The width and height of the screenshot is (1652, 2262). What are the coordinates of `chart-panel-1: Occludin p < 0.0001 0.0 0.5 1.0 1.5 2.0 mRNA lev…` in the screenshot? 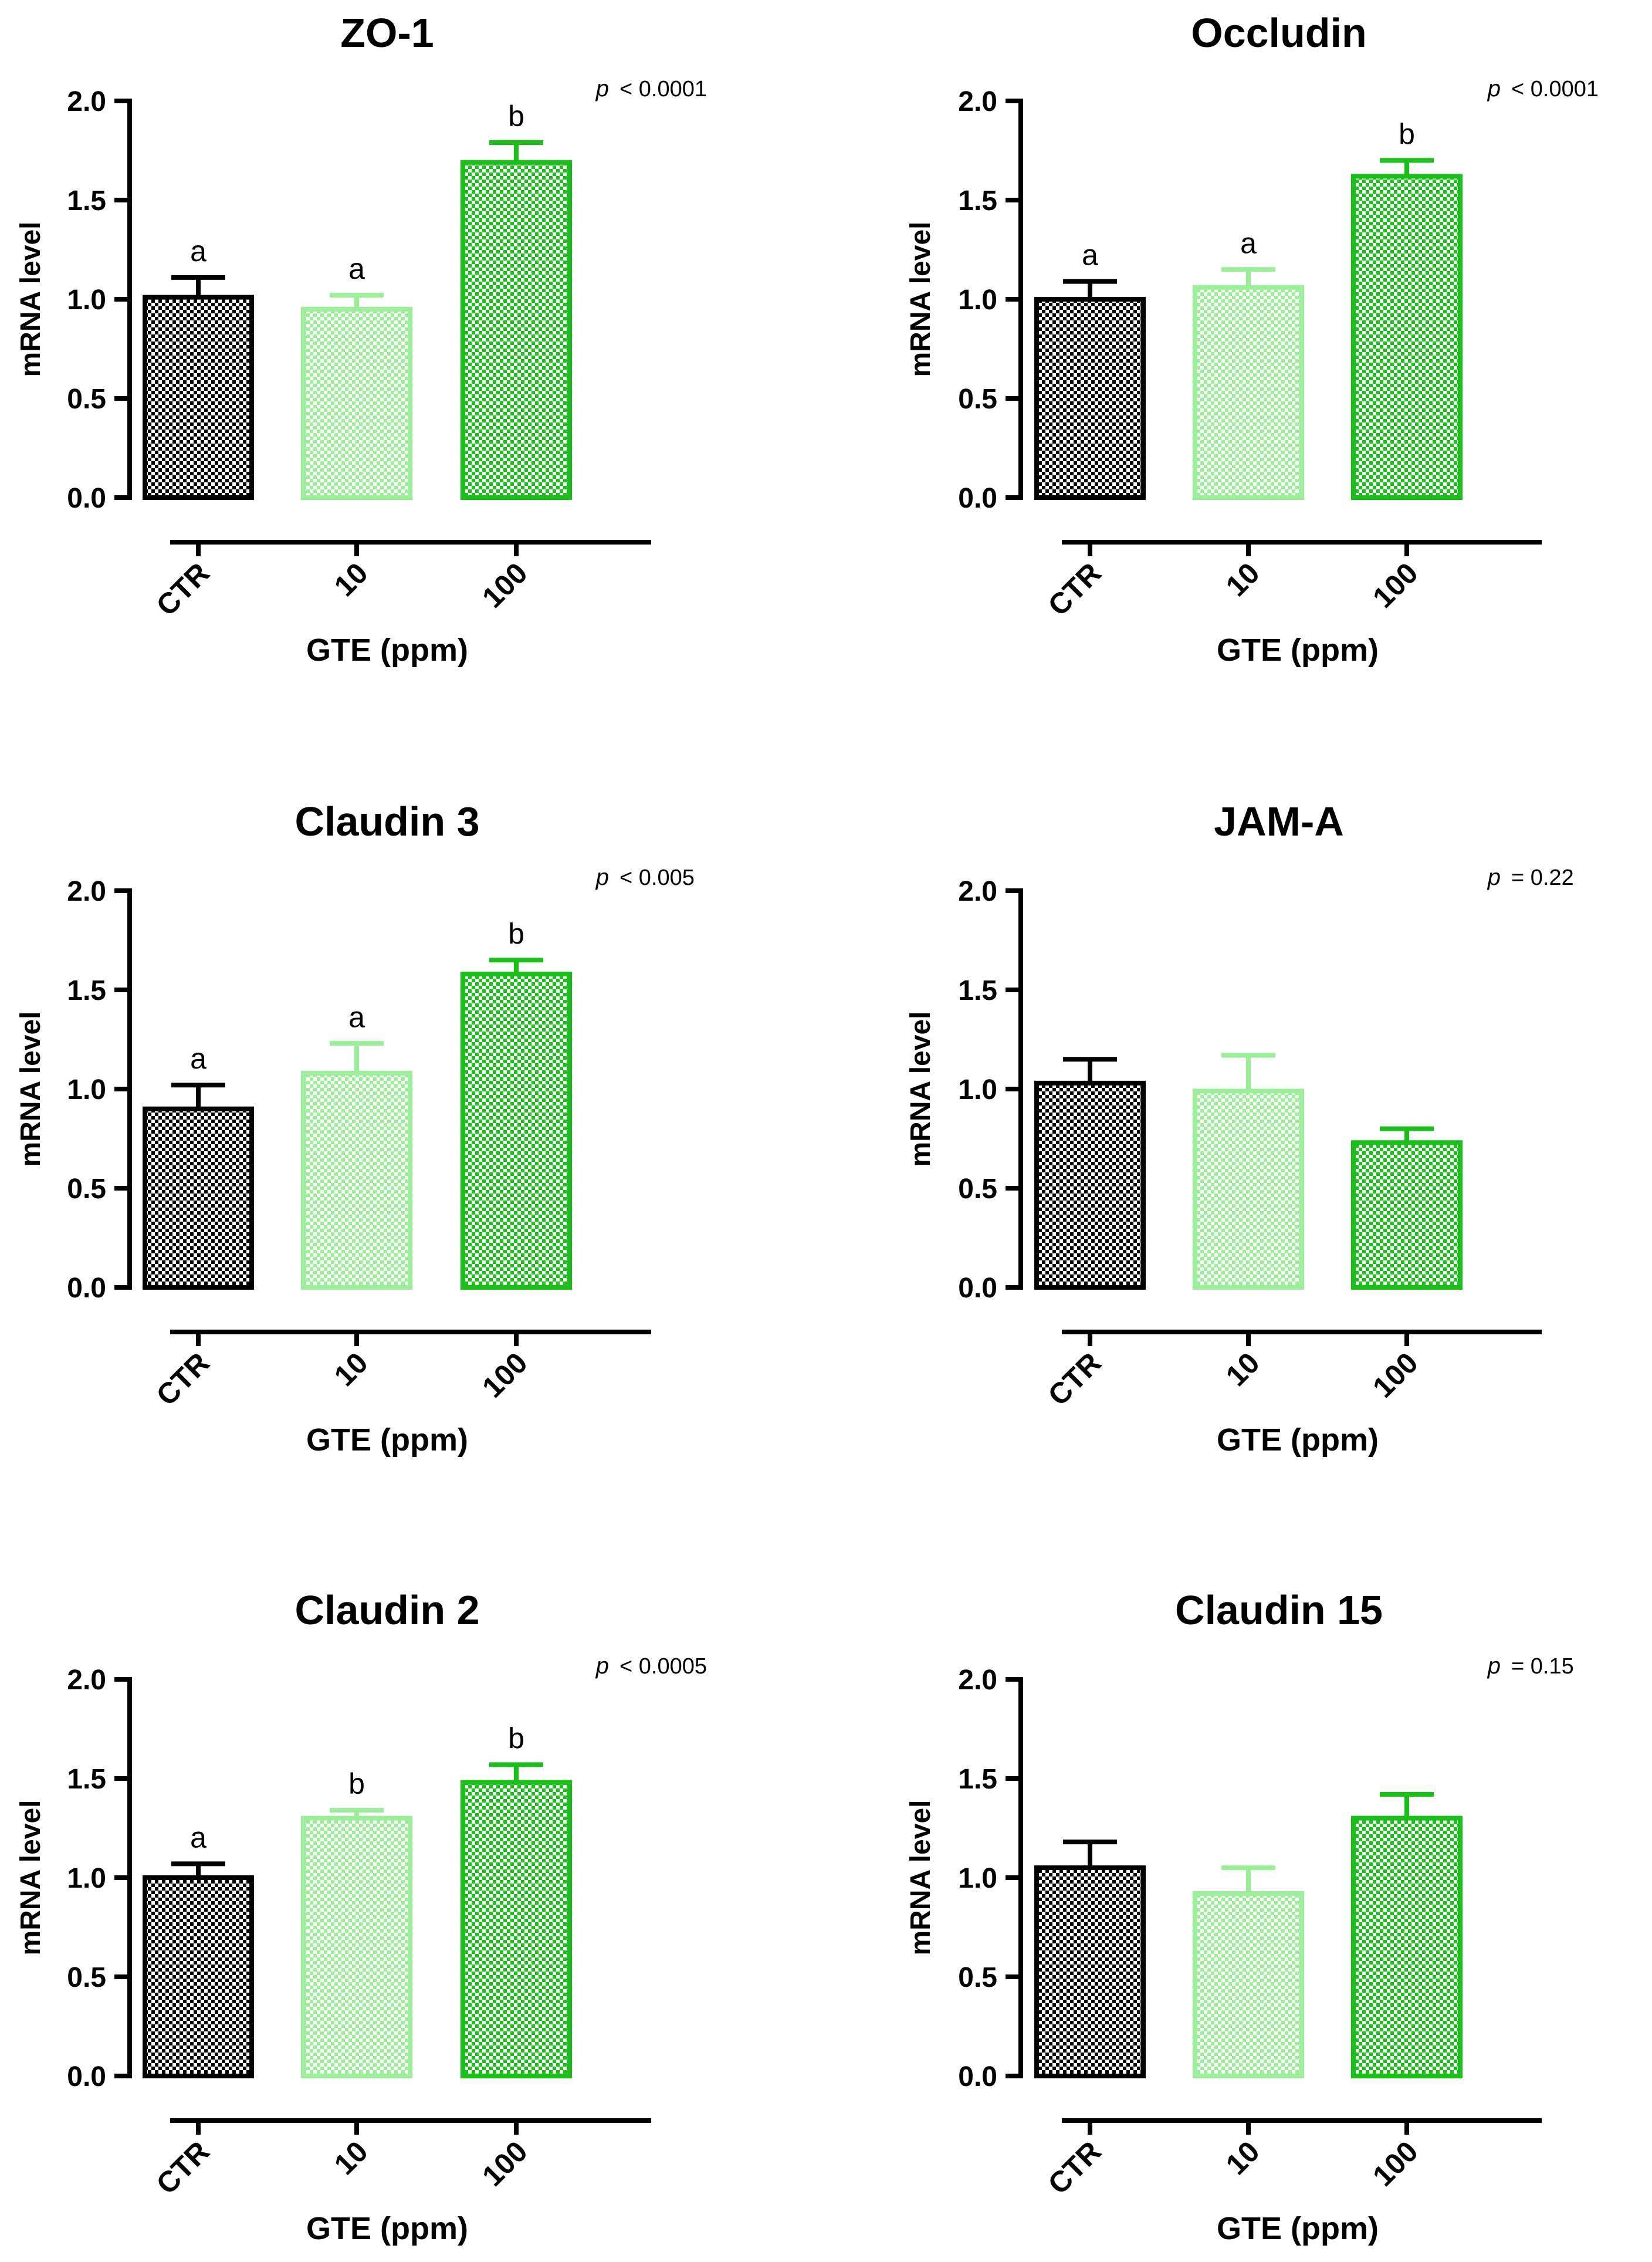 It's located at (1252, 339).